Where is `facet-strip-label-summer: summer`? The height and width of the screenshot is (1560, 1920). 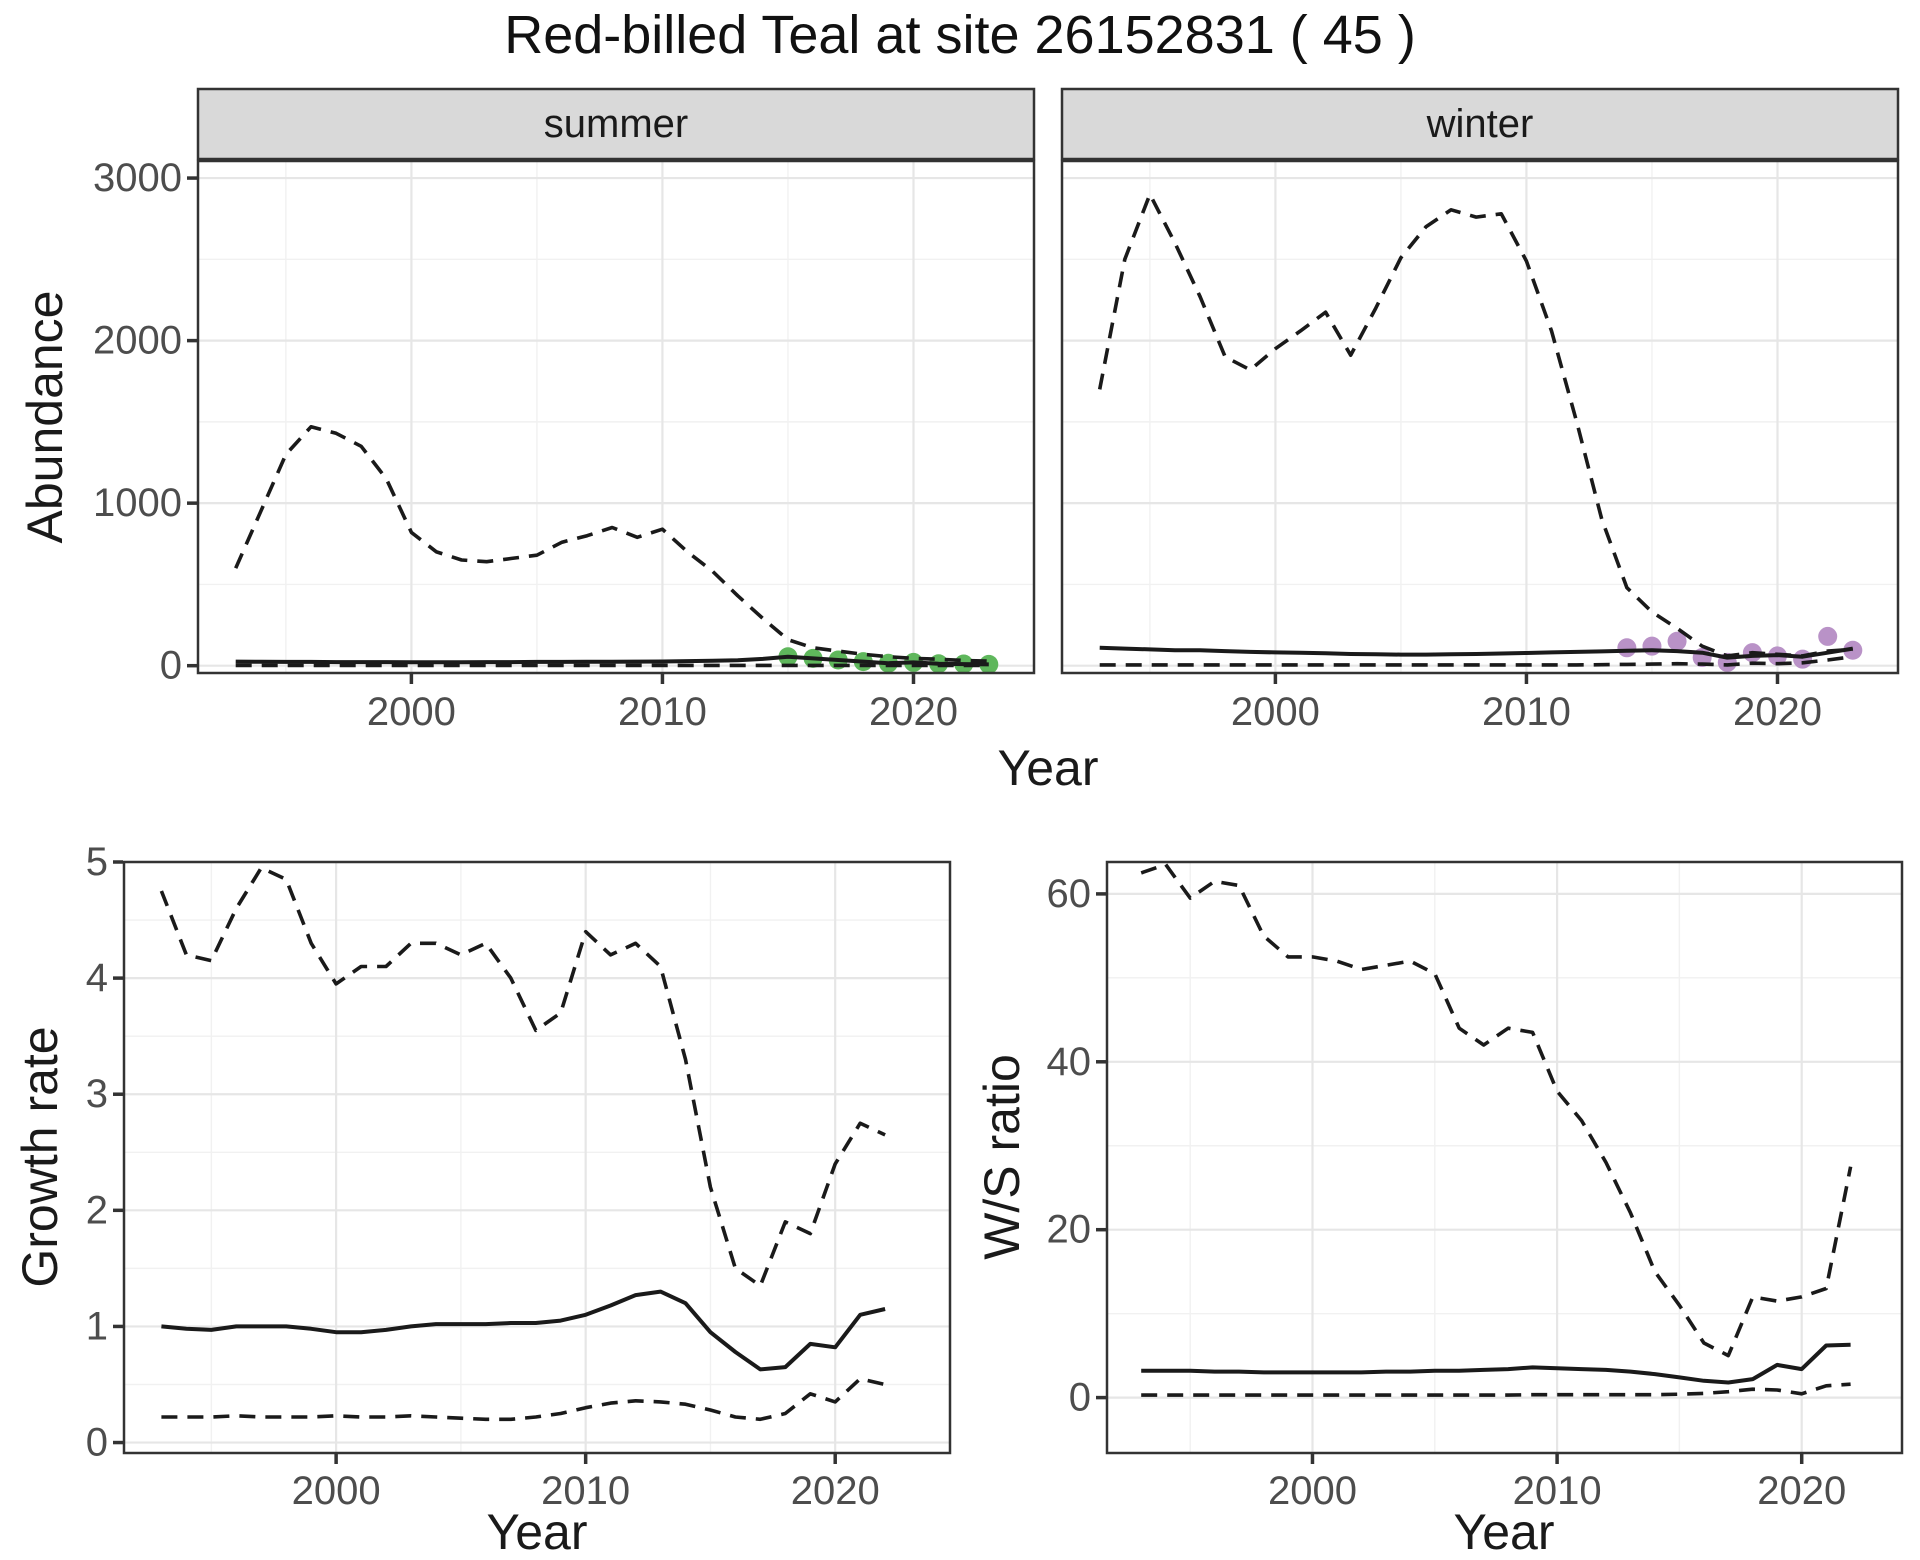 facet-strip-label-summer: summer is located at coordinates (616, 124).